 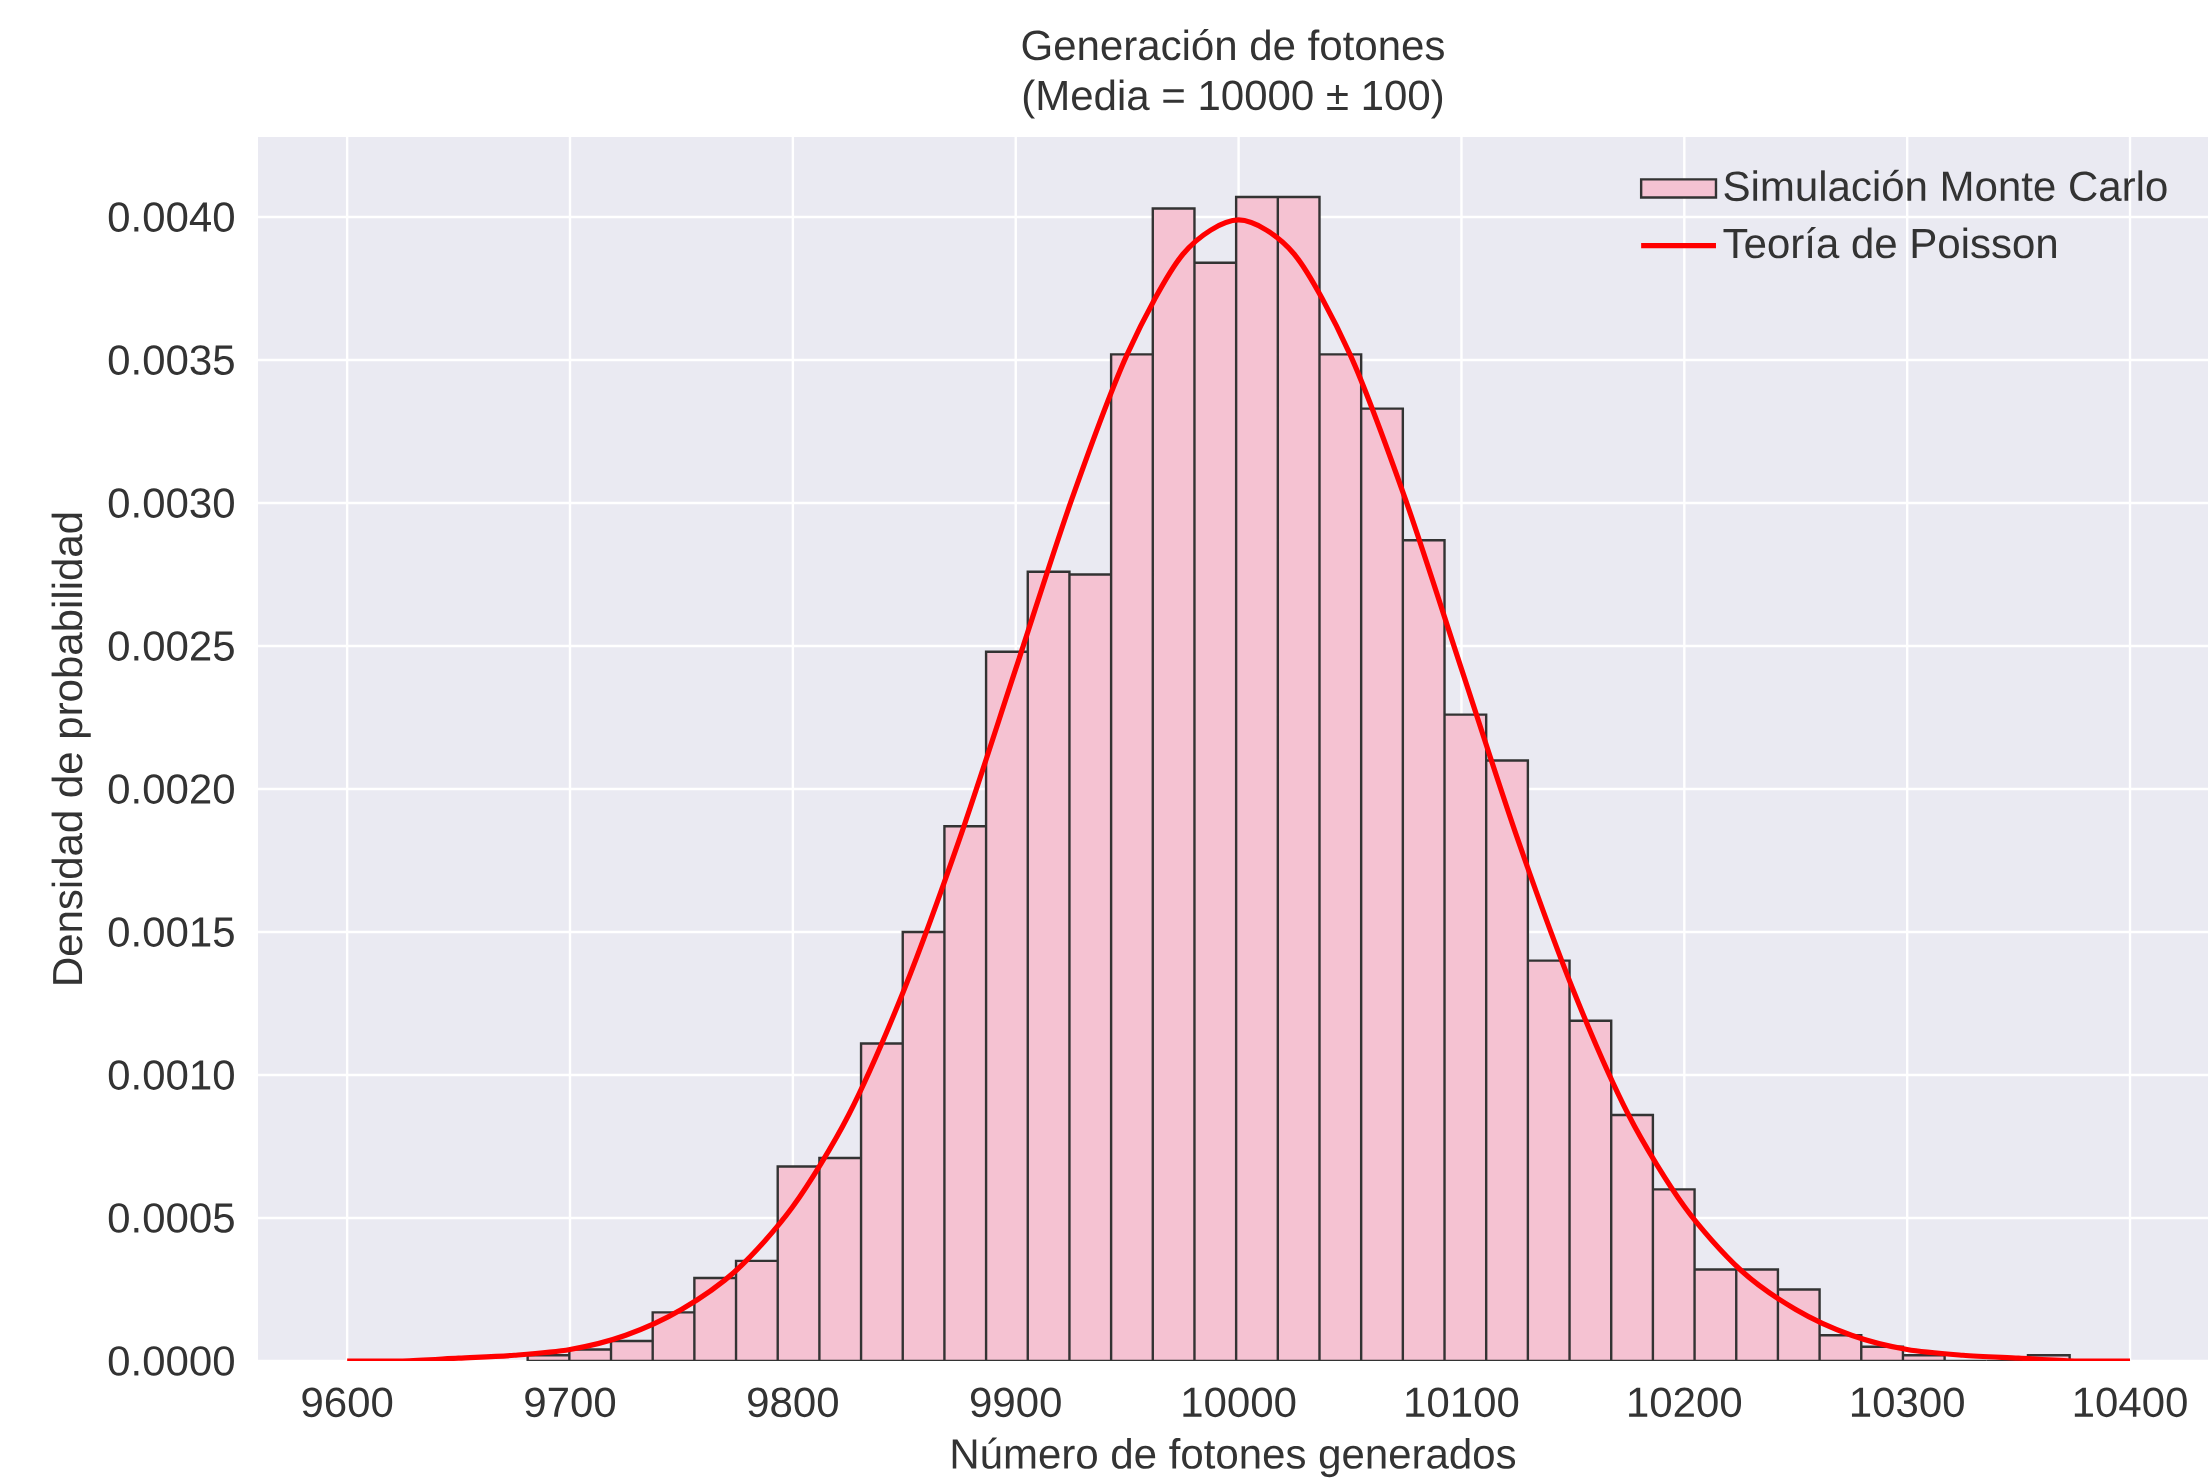 What do you see at coordinates (1685, 1402) in the screenshot?
I see `x-tick-label: 10200` at bounding box center [1685, 1402].